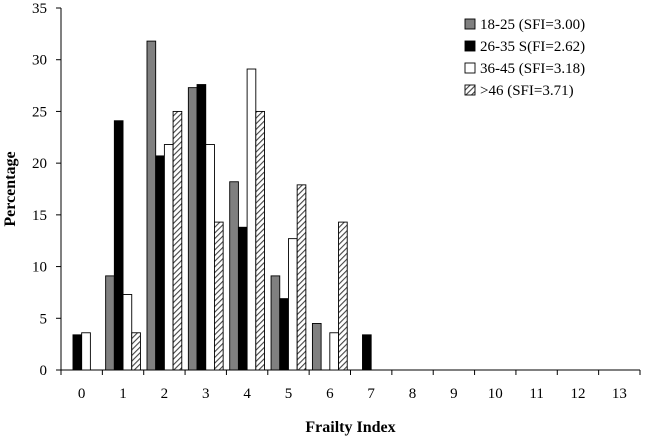 This screenshot has width=653, height=441. I want to click on x-tick-label: 5, so click(289, 394).